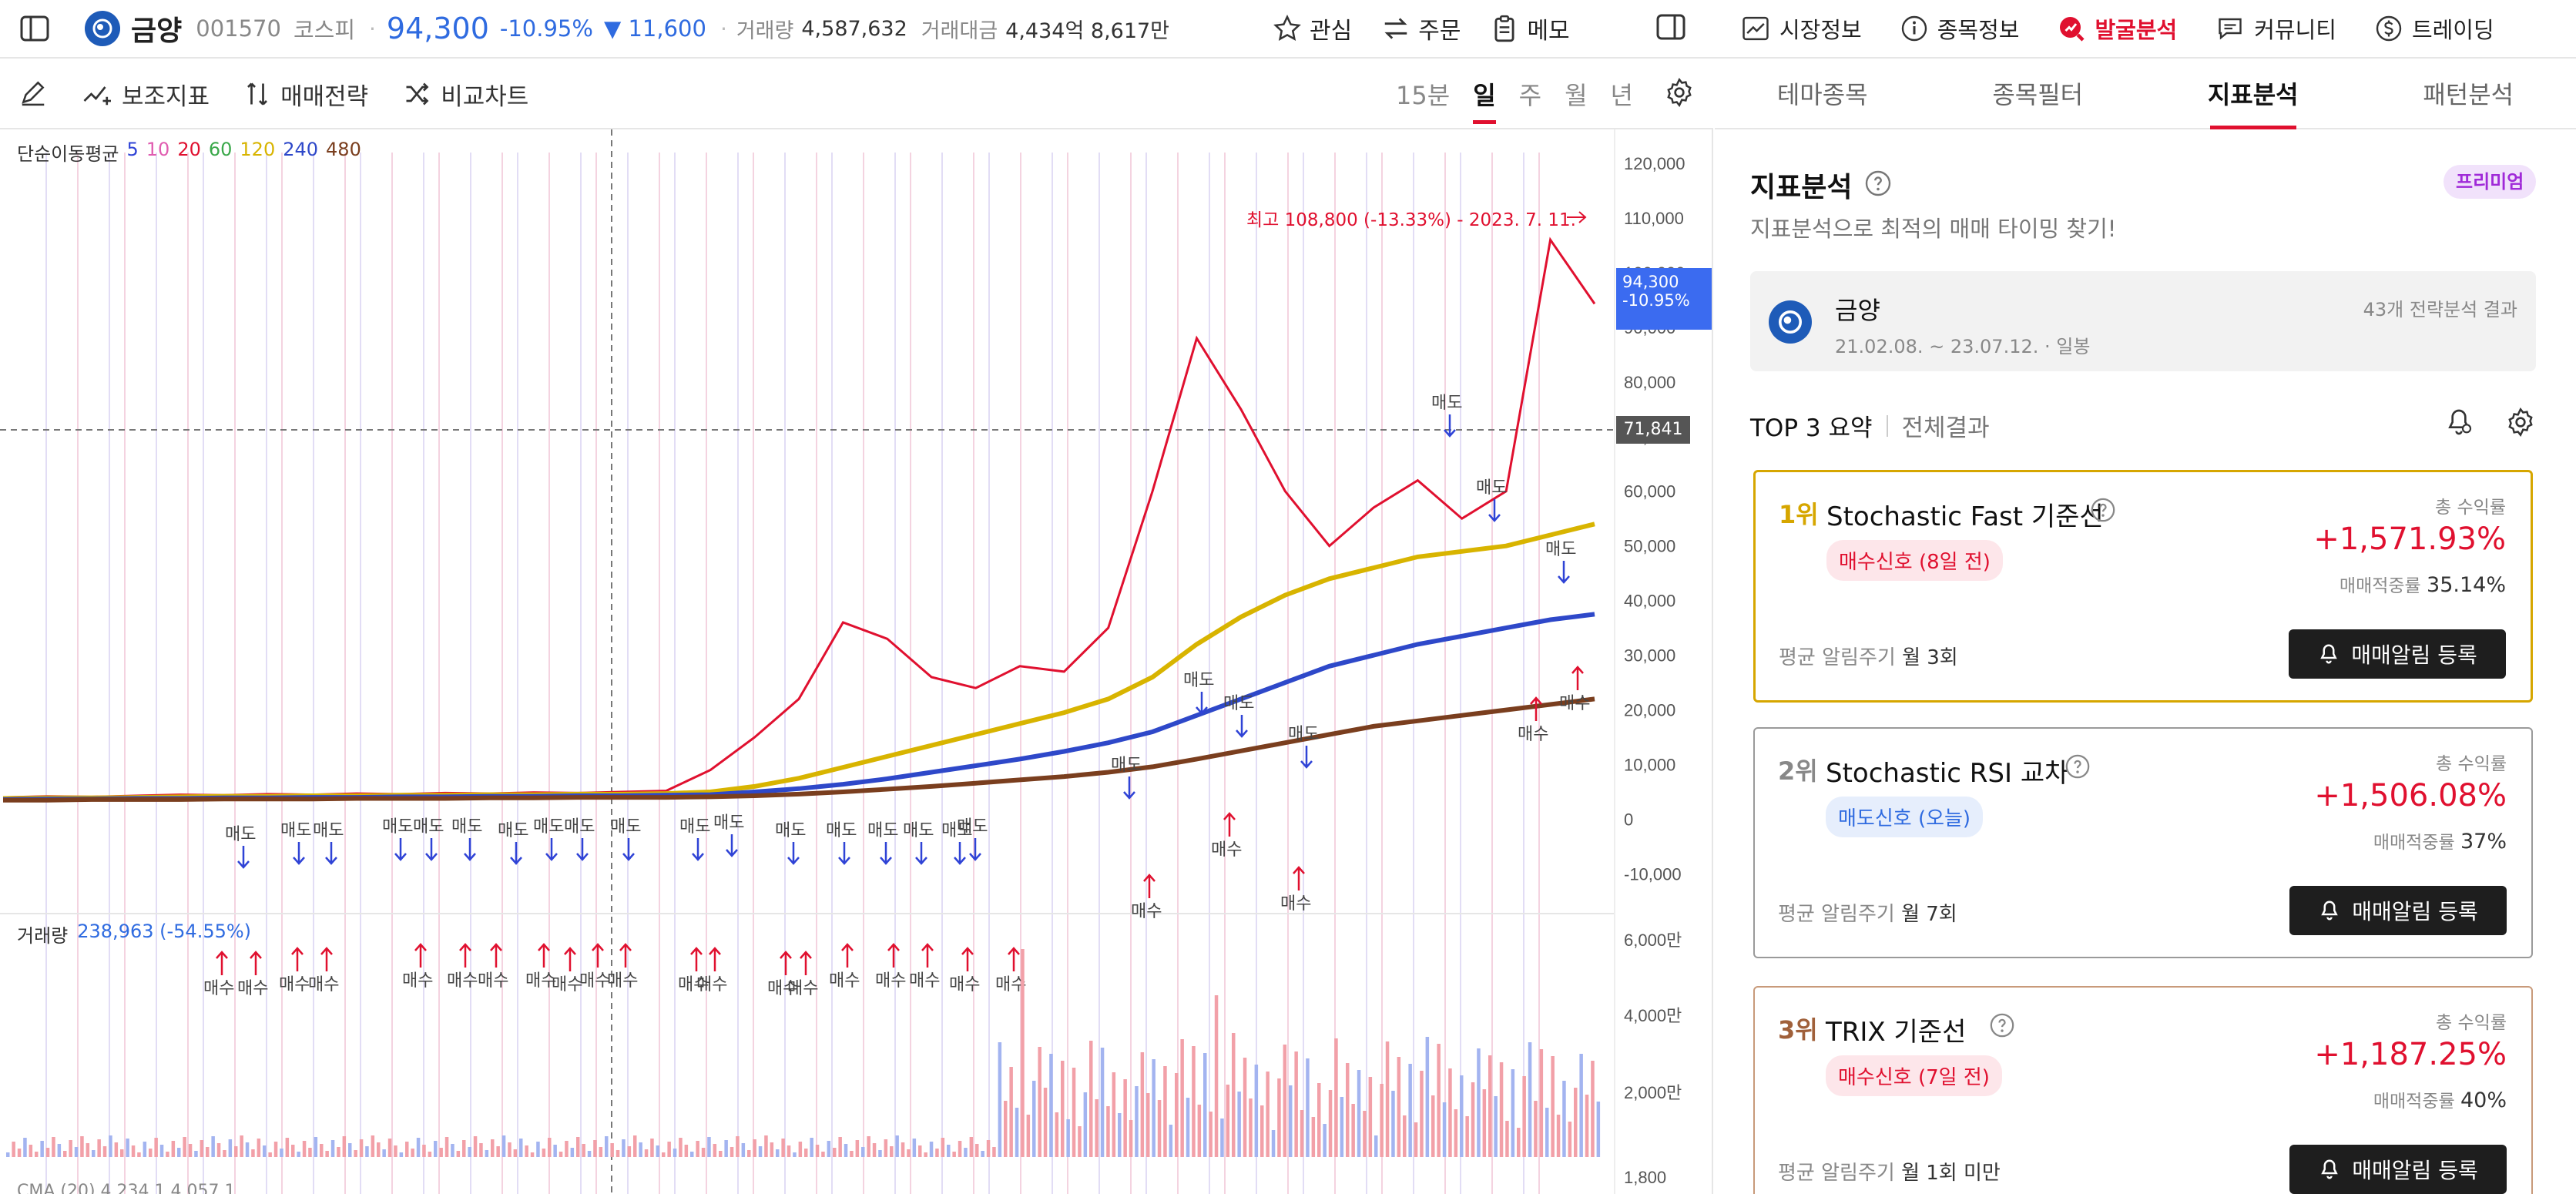 The image size is (2576, 1194). Describe the element at coordinates (2471, 1023) in the screenshot. I see `profit-label-3: 총 수익률` at that location.